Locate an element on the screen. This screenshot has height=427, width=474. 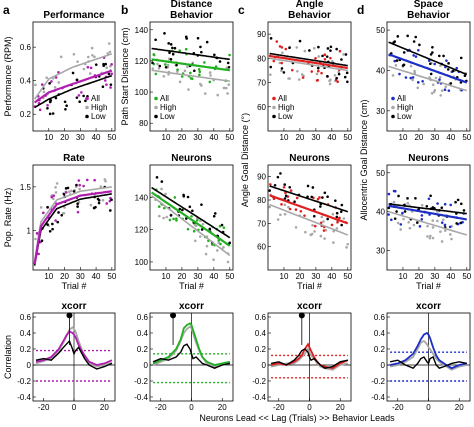
x-tick-label: 0 is located at coordinates (191, 407).